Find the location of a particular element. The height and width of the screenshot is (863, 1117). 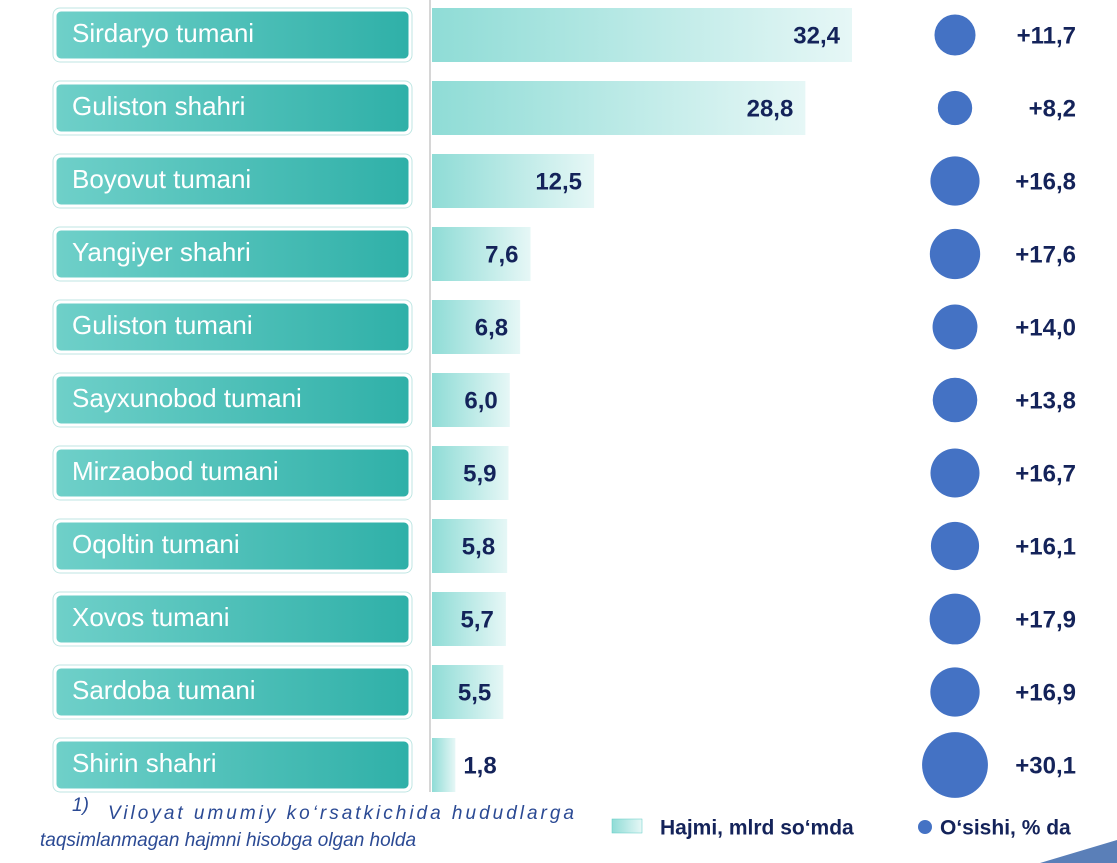

bar-value-label: 5,9 is located at coordinates (479, 473).